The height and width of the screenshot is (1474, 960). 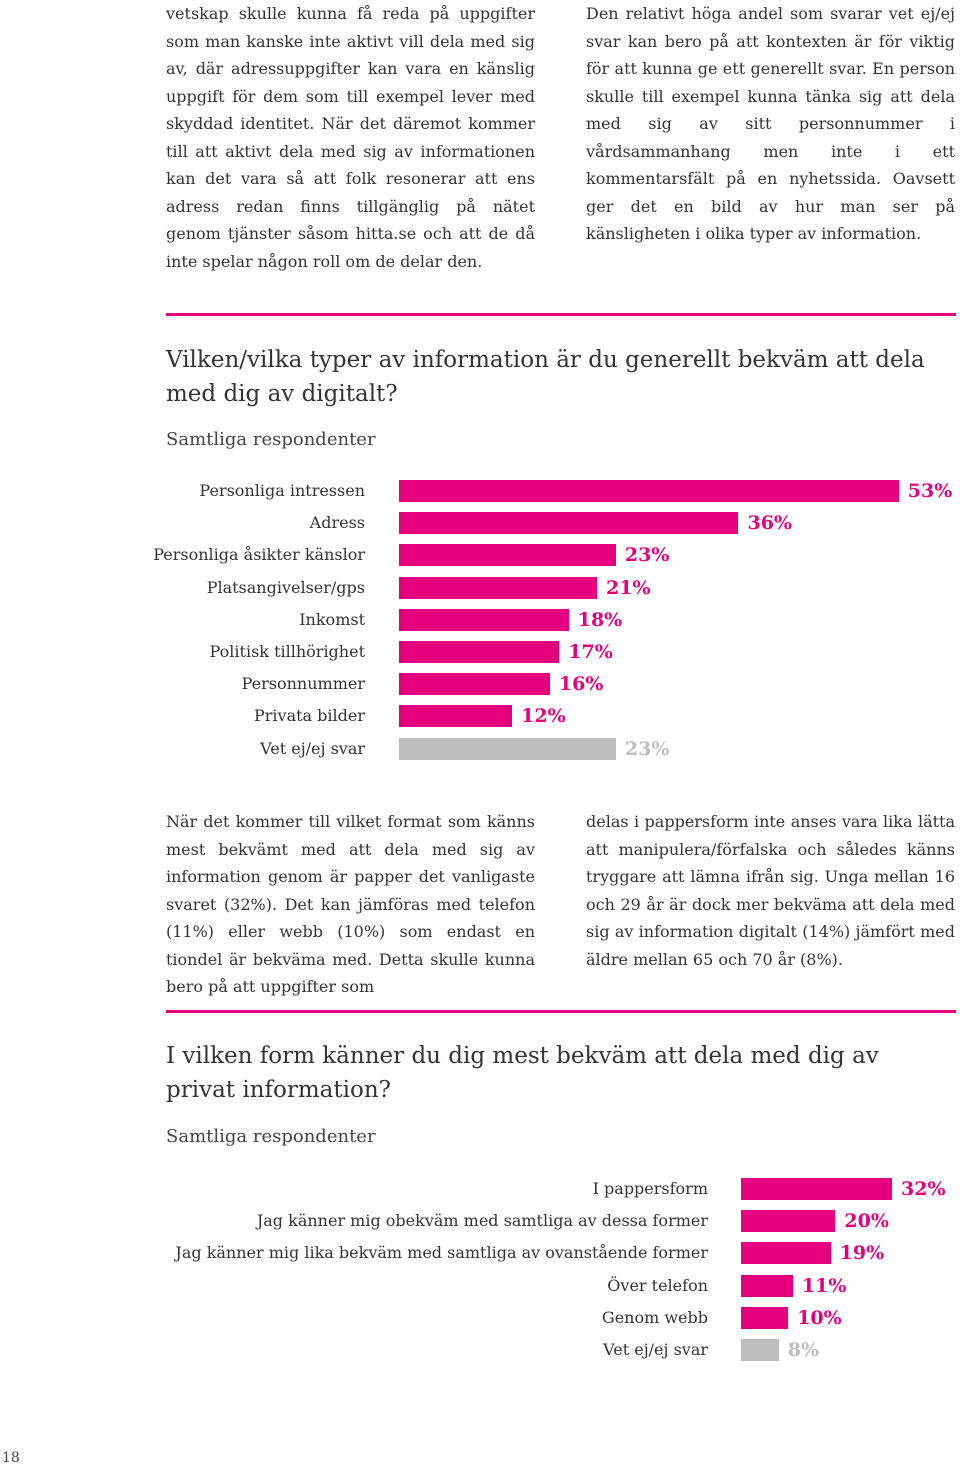 What do you see at coordinates (819, 1317) in the screenshot?
I see `value-label: 10%` at bounding box center [819, 1317].